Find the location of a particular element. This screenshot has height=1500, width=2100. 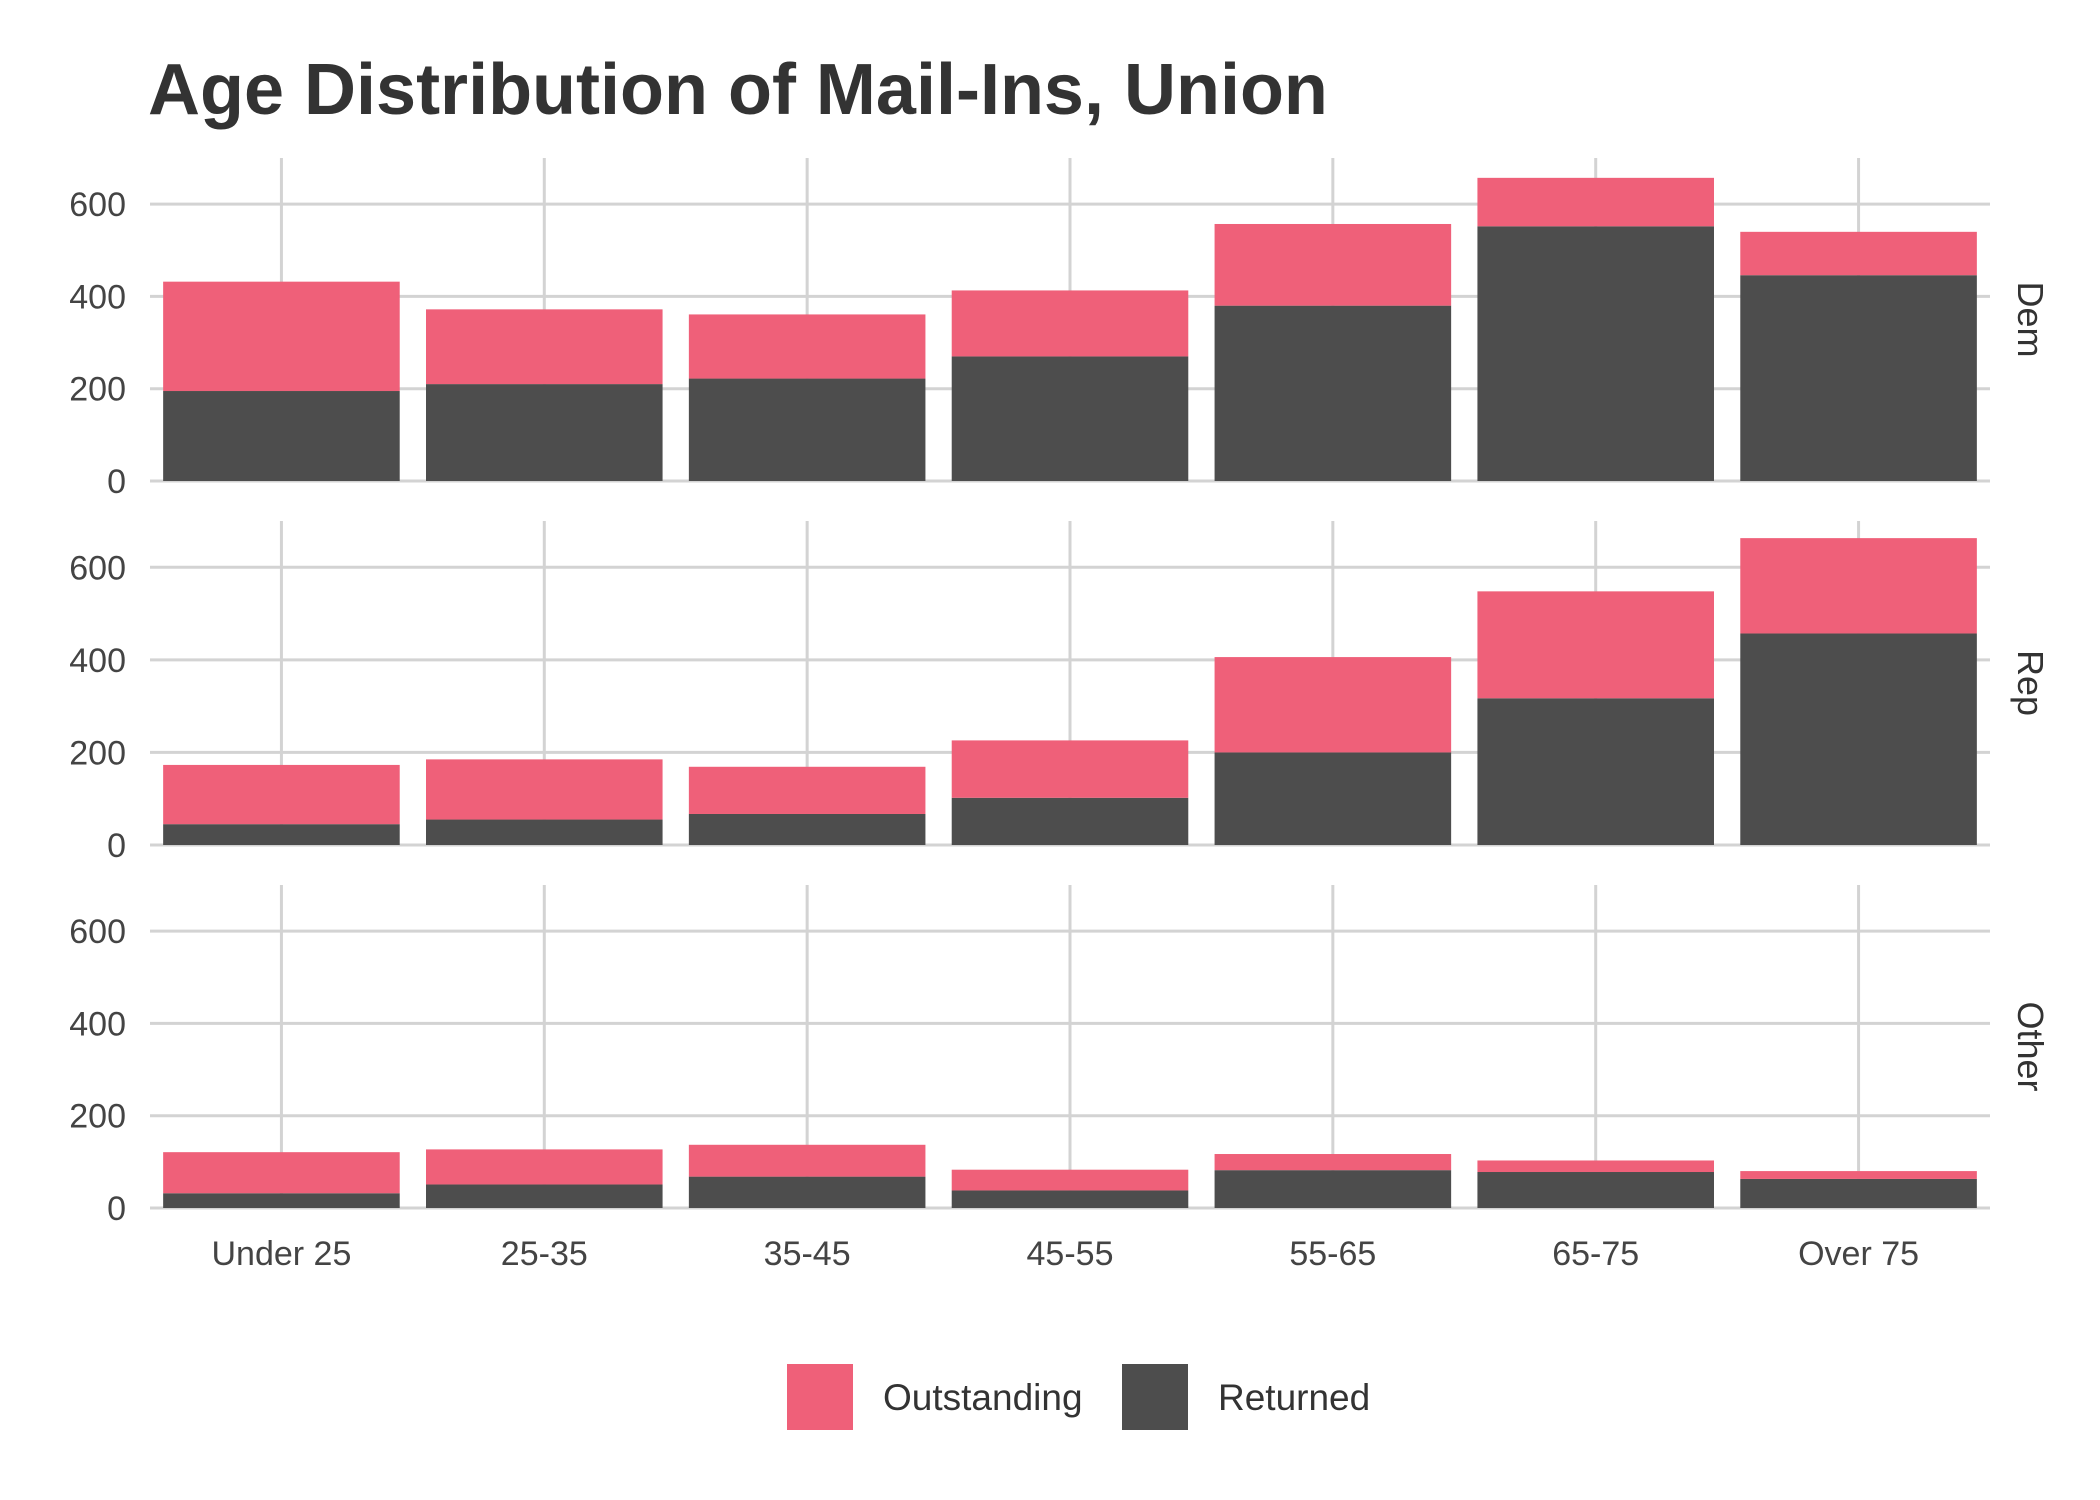

legend-key-returned is located at coordinates (1155, 1397).